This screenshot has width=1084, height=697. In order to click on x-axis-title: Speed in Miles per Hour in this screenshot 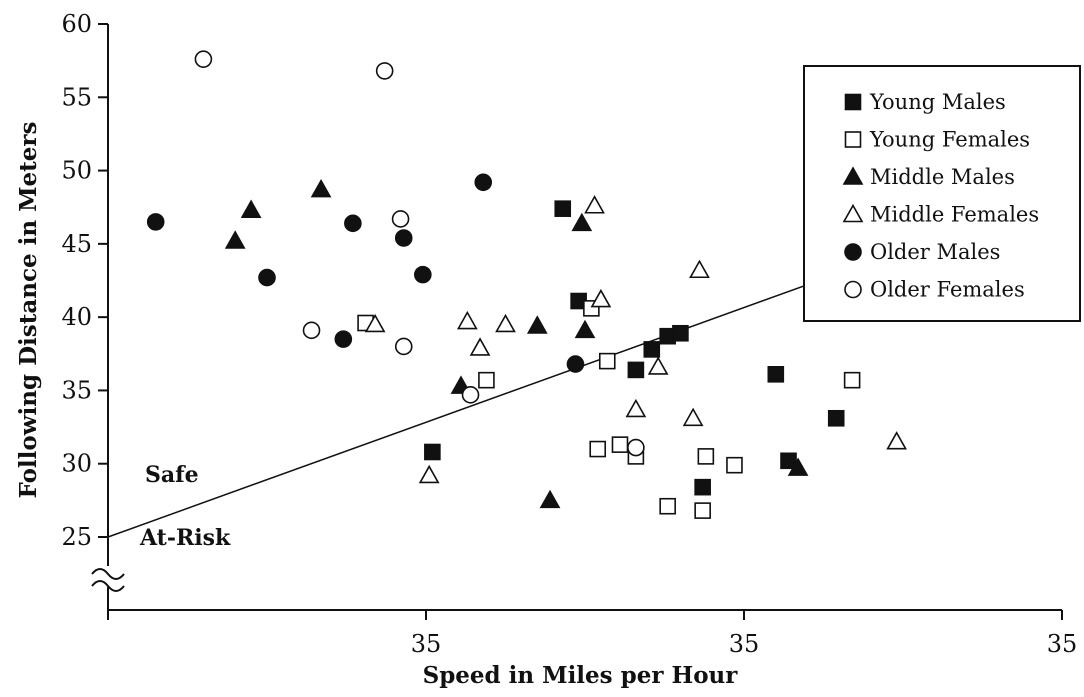, I will do `click(581, 675)`.